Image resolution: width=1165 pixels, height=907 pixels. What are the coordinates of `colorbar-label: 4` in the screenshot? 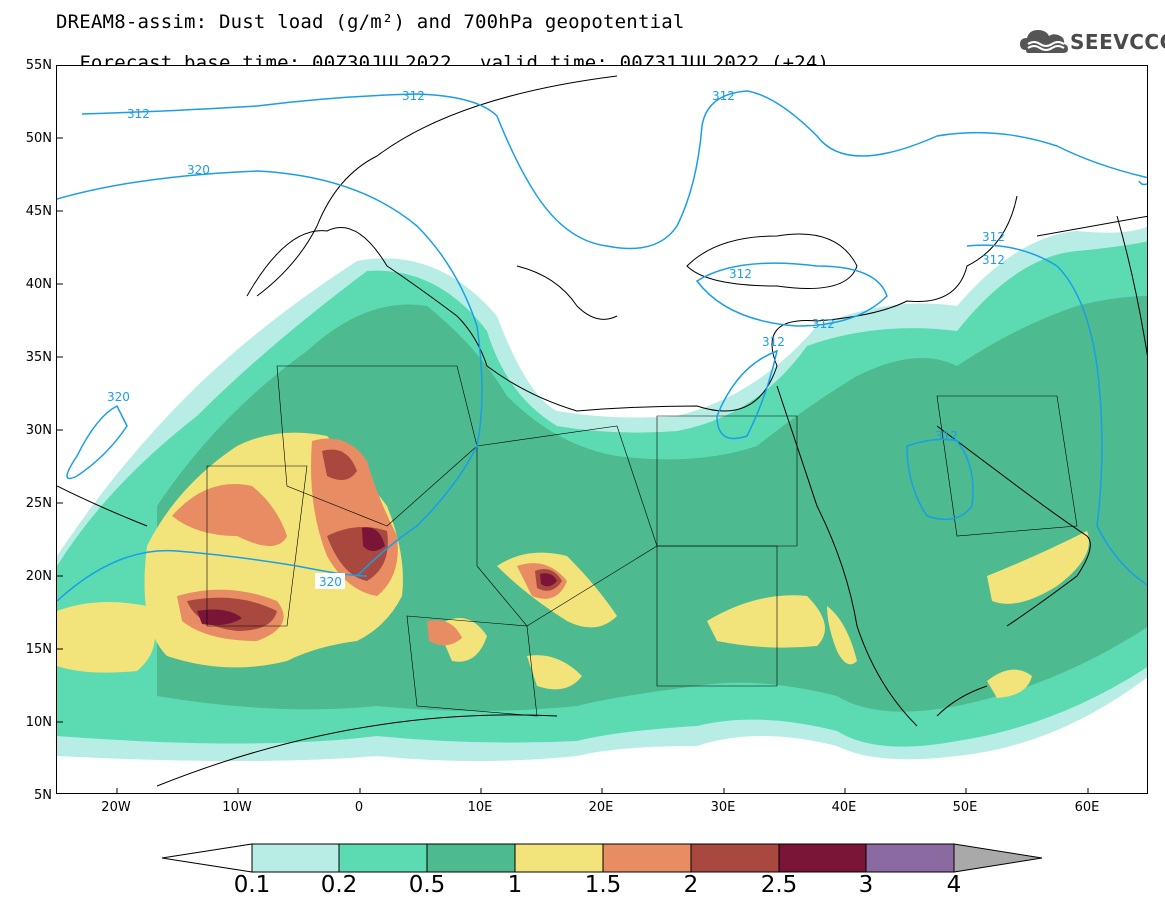 It's located at (954, 885).